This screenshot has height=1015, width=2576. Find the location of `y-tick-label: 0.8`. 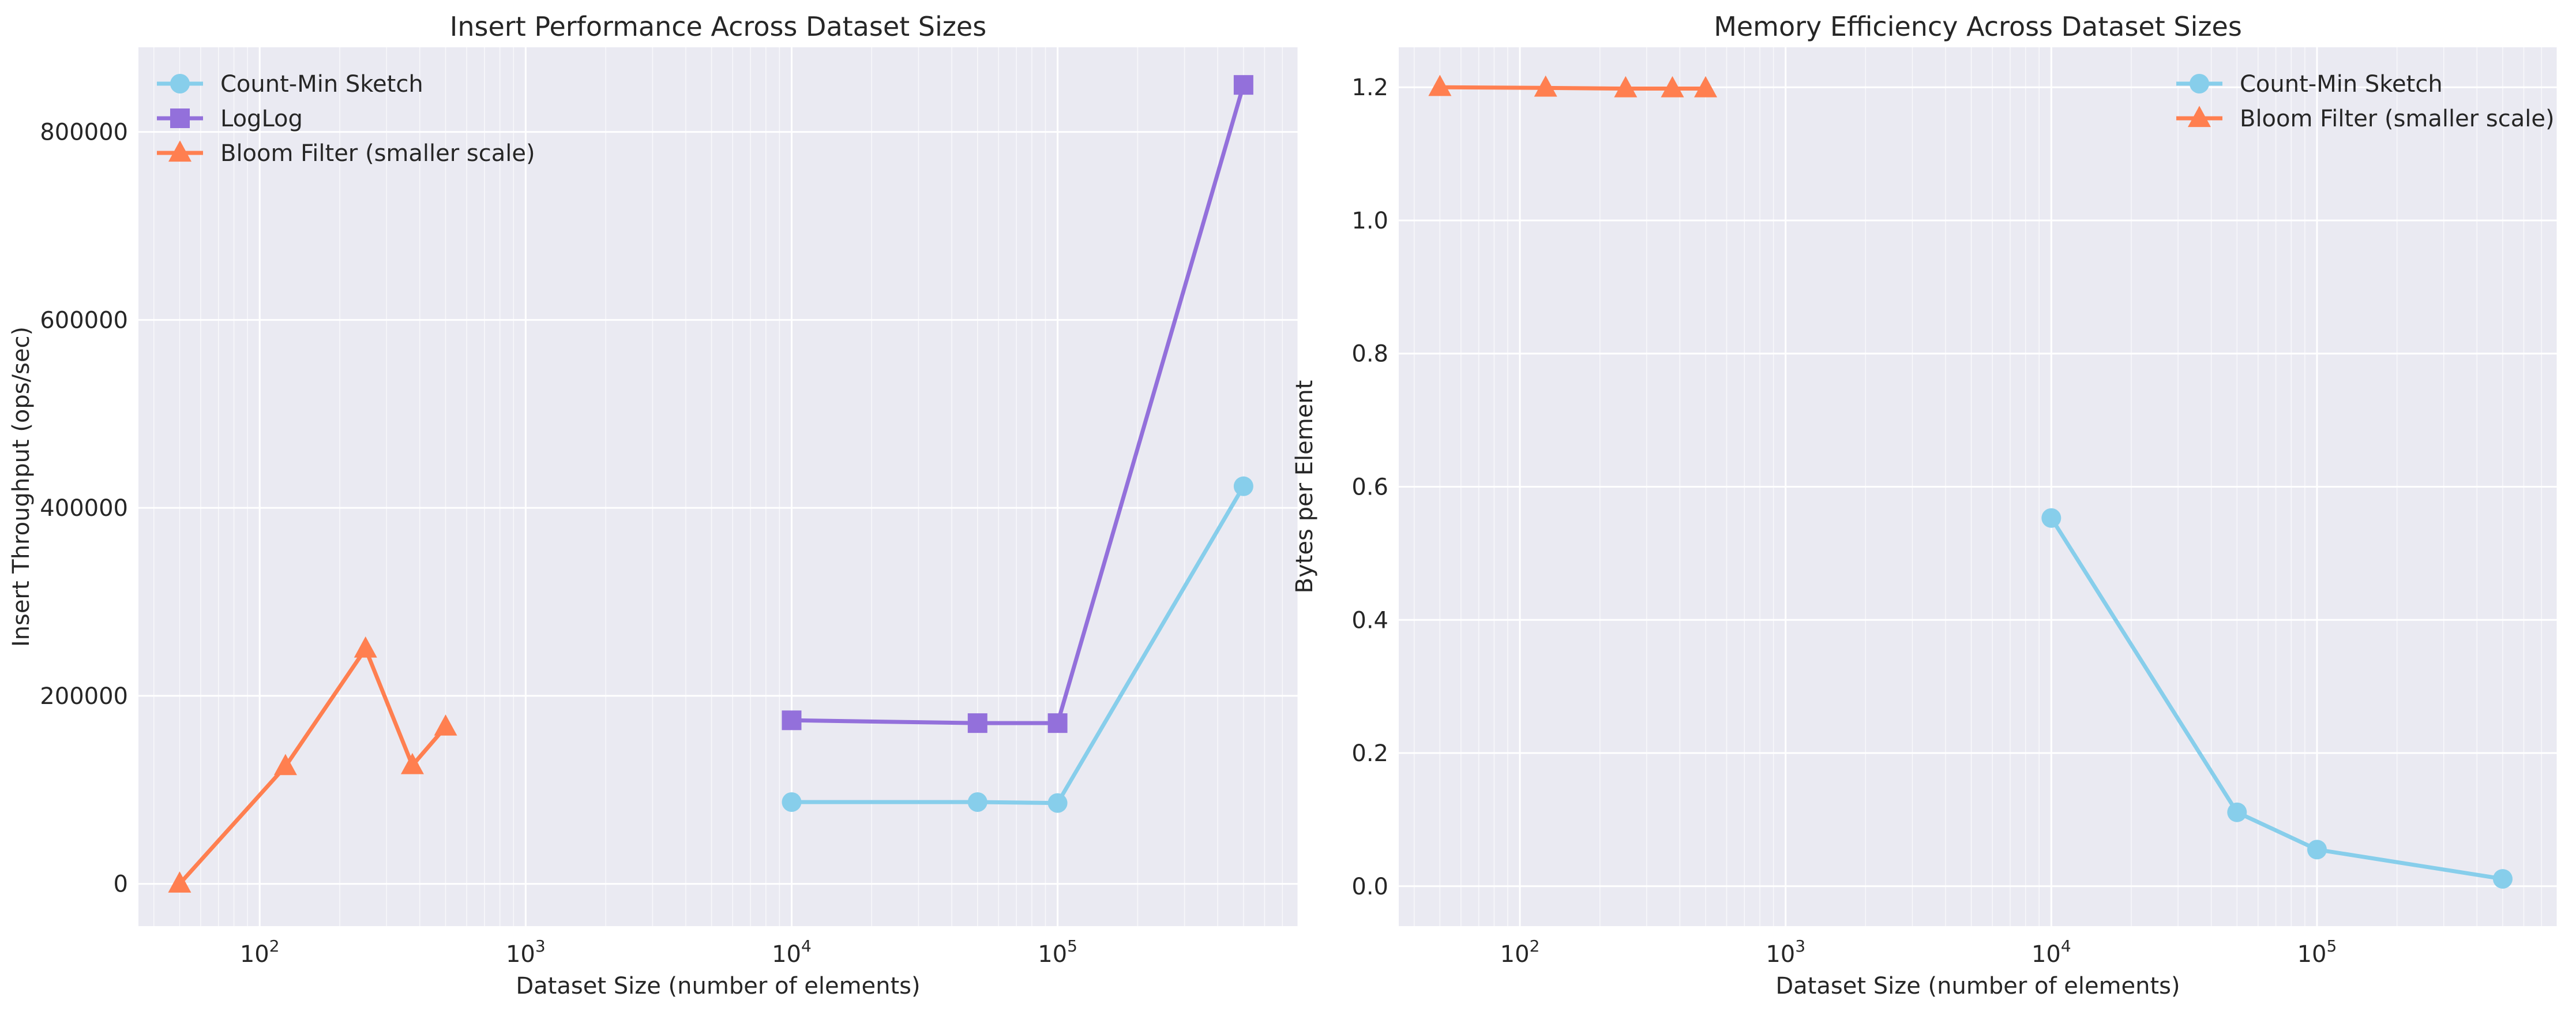

y-tick-label: 0.8 is located at coordinates (1369, 354).